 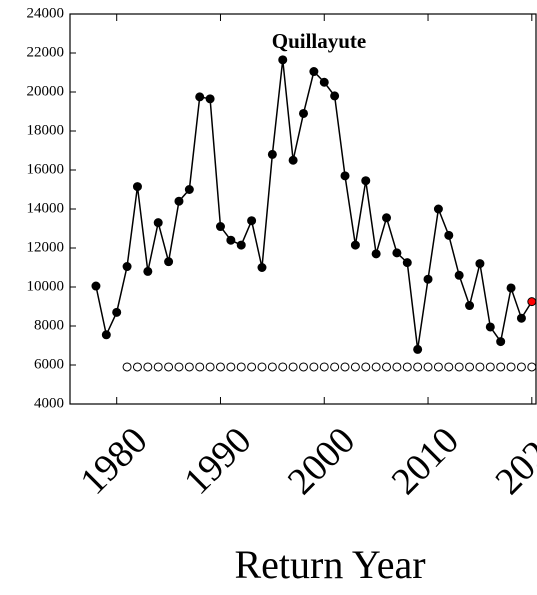 What do you see at coordinates (425, 460) in the screenshot?
I see `x-tick-label: 2010` at bounding box center [425, 460].